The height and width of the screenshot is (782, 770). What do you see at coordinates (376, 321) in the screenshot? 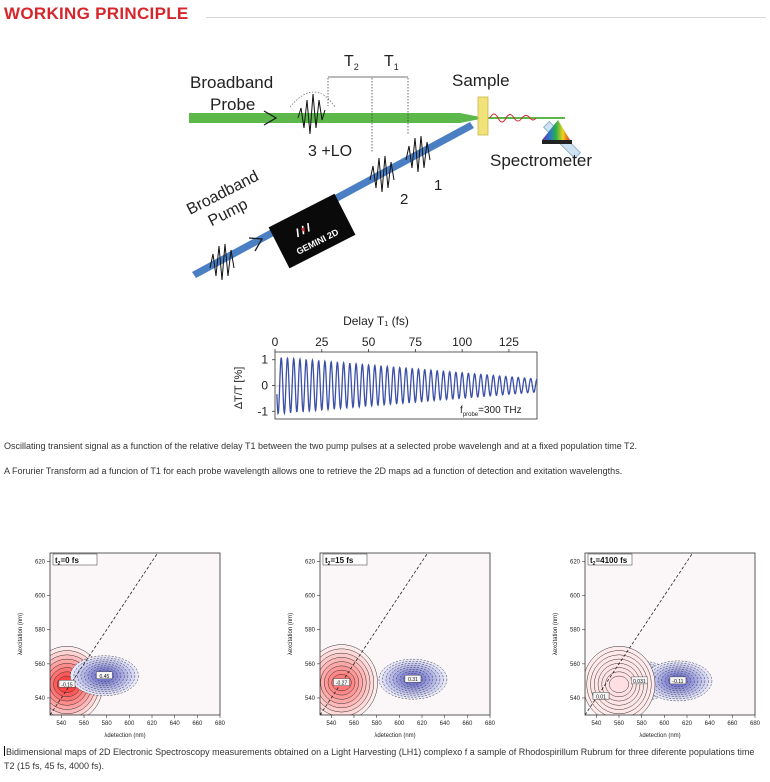
I see `signal-title: Delay T₁ (fs)` at bounding box center [376, 321].